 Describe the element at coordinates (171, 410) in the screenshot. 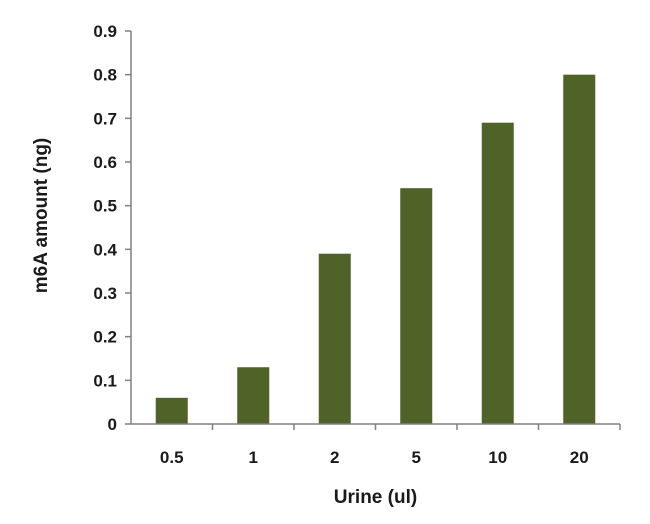

I see `bar-0.5` at that location.